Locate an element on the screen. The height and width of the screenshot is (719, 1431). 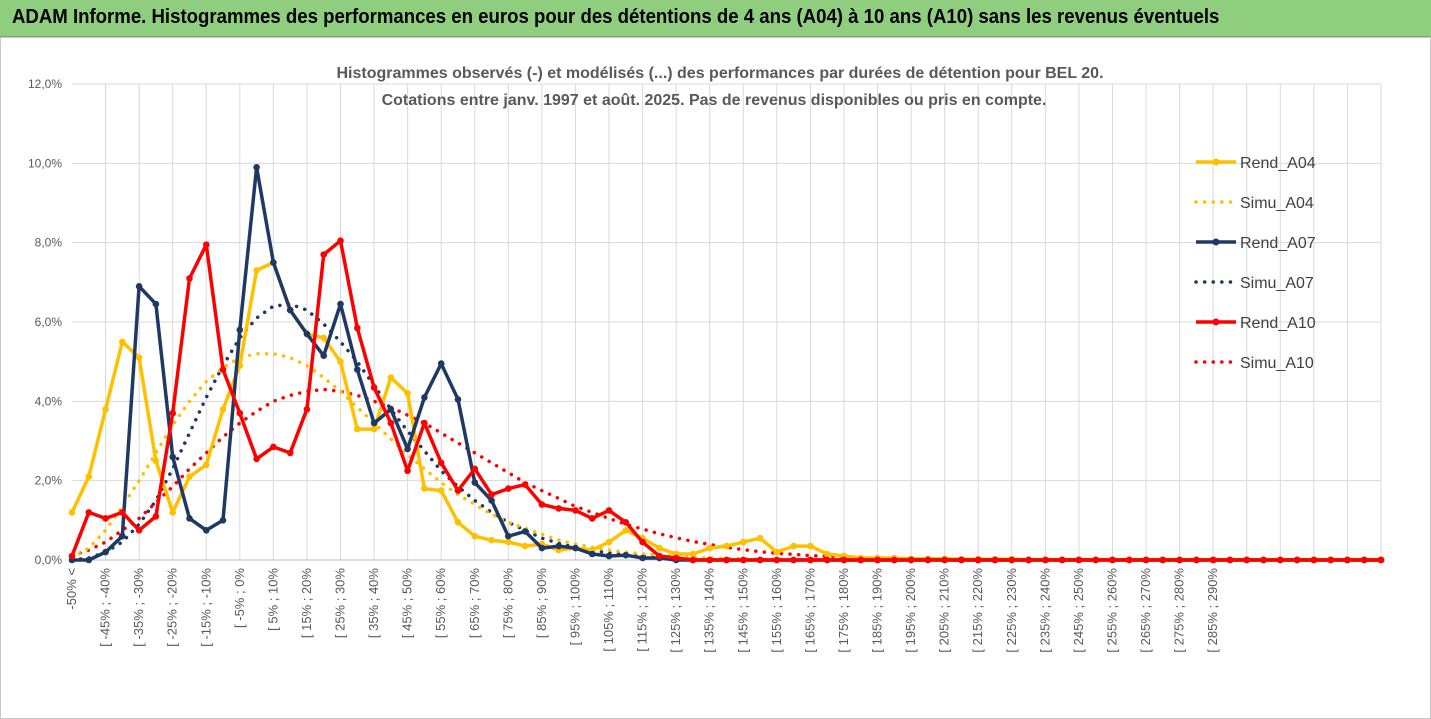
y-tick-label: 0,0% is located at coordinates (49, 560).